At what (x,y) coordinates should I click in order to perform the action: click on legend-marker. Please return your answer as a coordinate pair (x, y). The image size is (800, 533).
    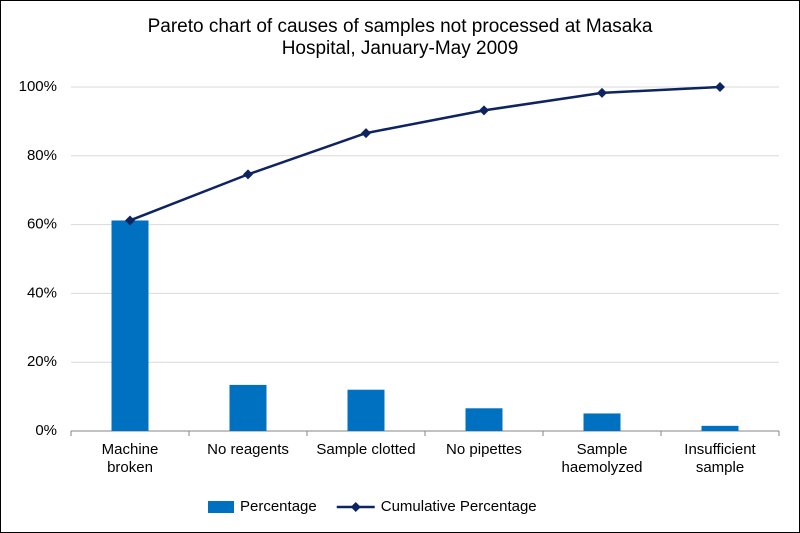
    Looking at the image, I should click on (355, 507).